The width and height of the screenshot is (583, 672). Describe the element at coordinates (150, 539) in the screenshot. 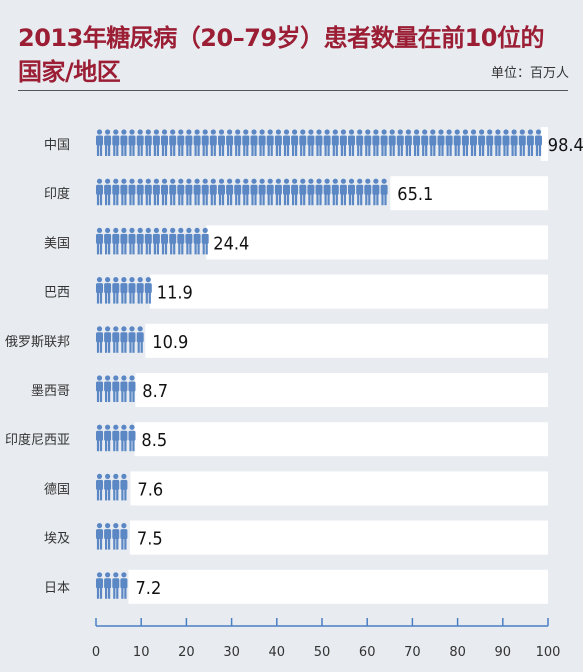

I see `value-label: 7.5` at that location.